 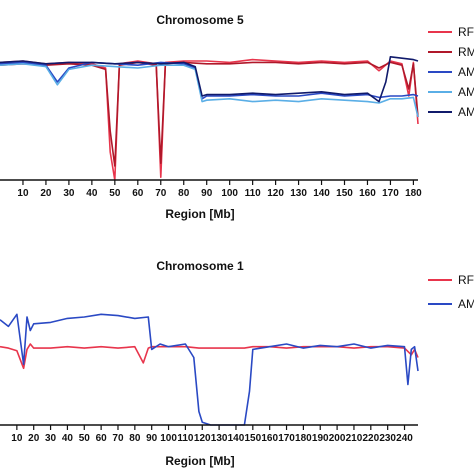 What do you see at coordinates (451, 292) in the screenshot?
I see `legend: RF AM` at bounding box center [451, 292].